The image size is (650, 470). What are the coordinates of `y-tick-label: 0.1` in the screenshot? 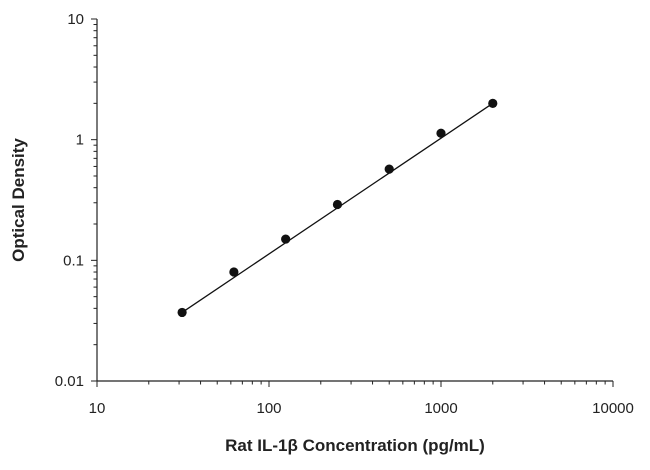 It's located at (73, 260).